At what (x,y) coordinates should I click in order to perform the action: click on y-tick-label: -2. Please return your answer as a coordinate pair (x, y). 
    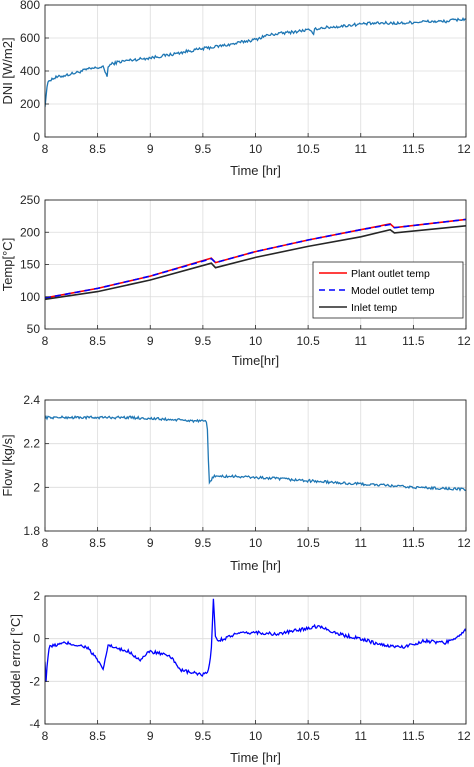
    Looking at the image, I should click on (34, 681).